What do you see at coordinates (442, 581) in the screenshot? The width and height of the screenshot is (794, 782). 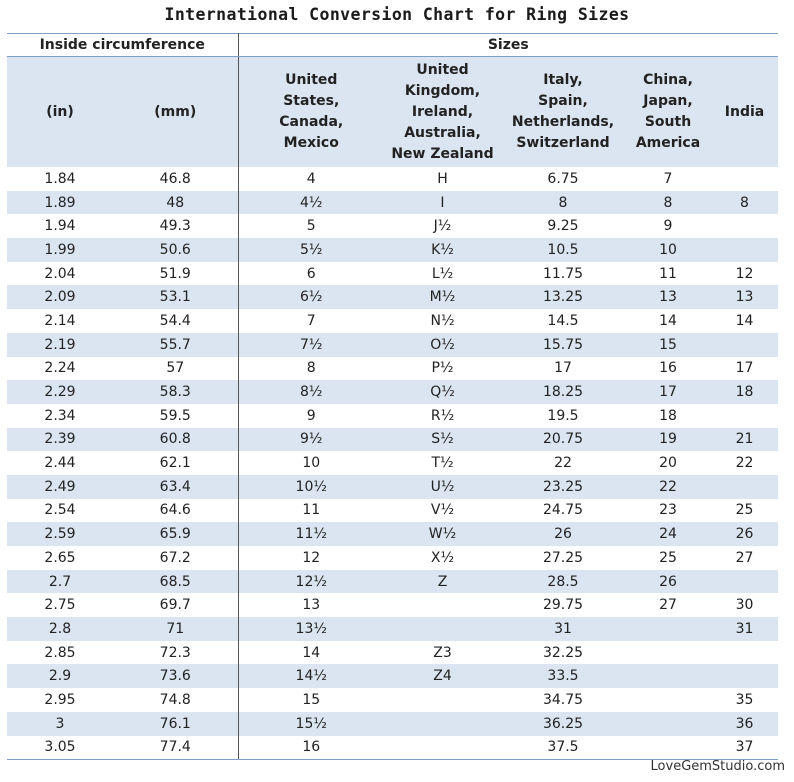 I see `table-cell: Z` at bounding box center [442, 581].